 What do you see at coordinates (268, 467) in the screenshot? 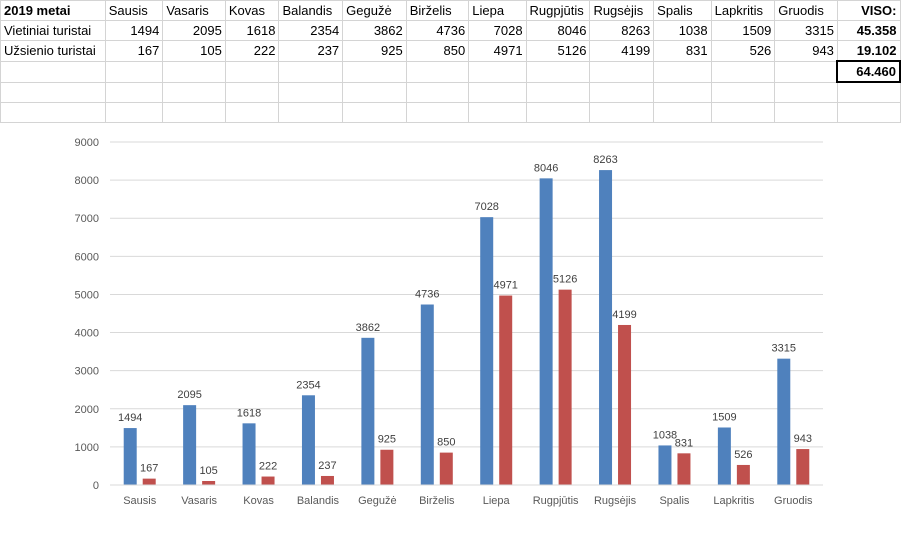
I see `data-label: 222` at bounding box center [268, 467].